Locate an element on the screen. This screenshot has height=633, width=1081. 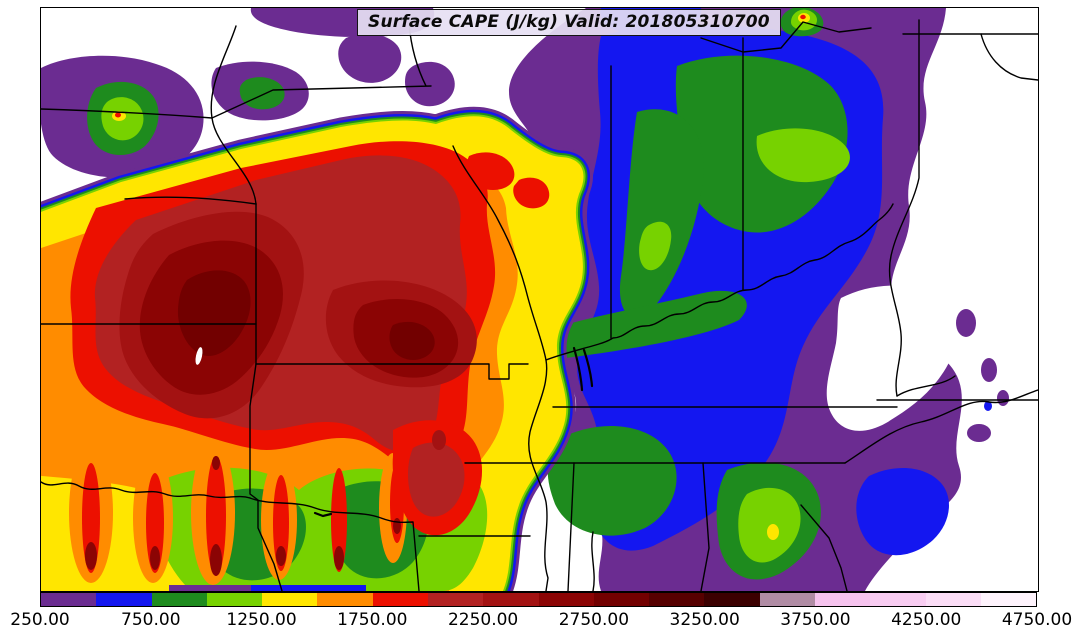
colorbar-tick-label: 250.00 is located at coordinates (40, 620).